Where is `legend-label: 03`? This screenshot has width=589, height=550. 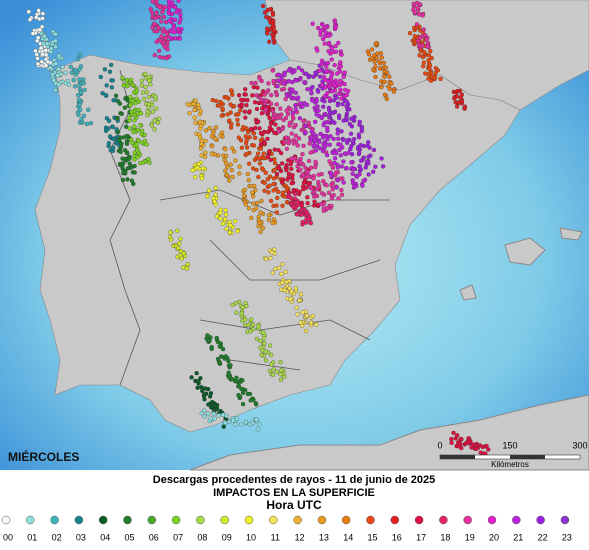 legend-label: 03 is located at coordinates (81, 537).